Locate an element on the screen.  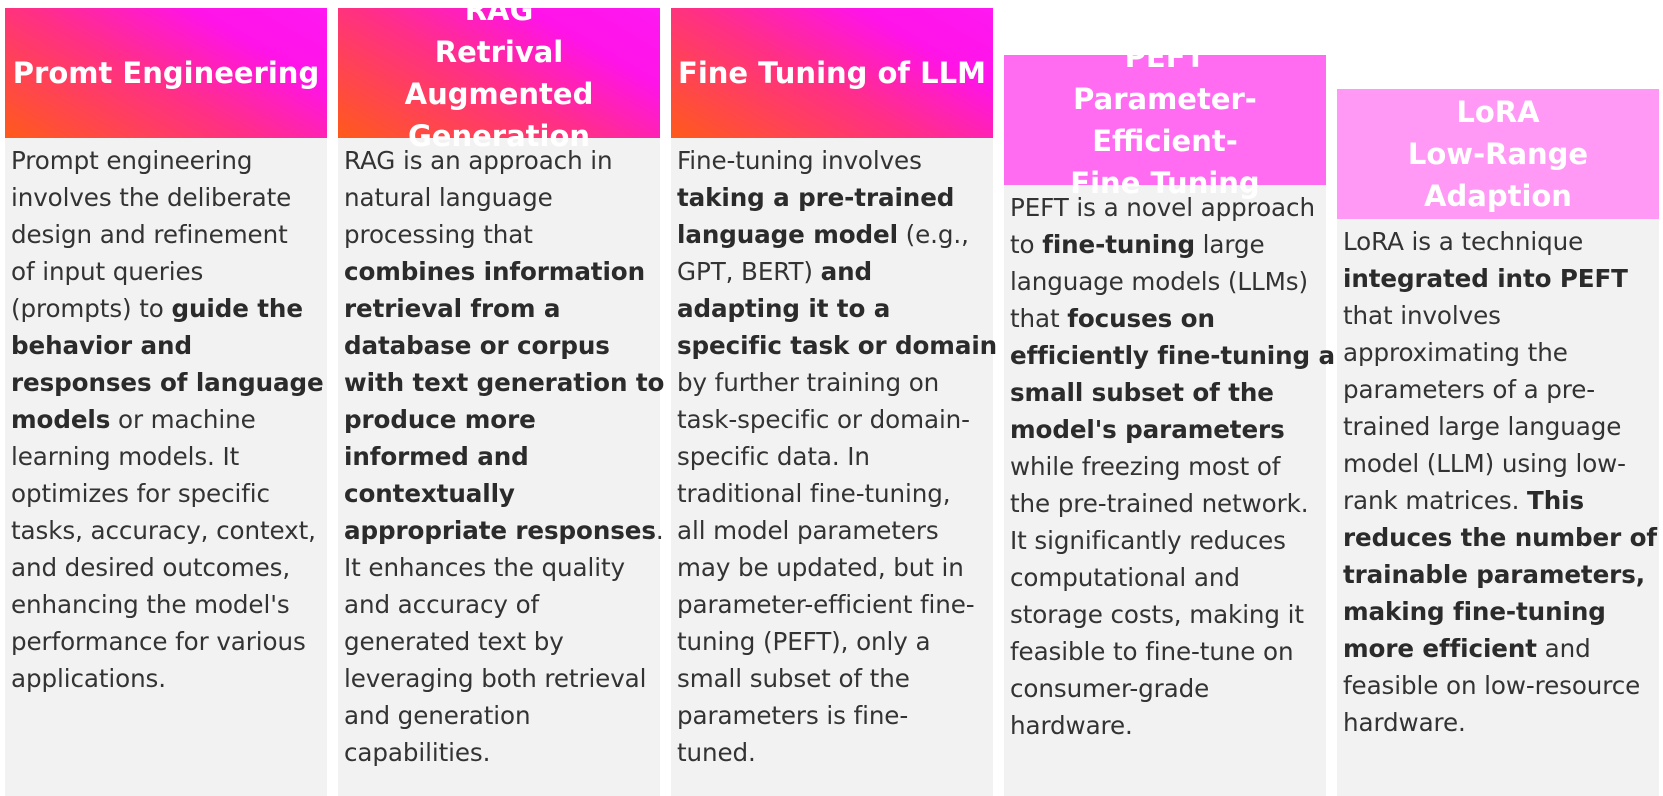
header-line: Parameter-Efficient- is located at coordinates (1165, 120).